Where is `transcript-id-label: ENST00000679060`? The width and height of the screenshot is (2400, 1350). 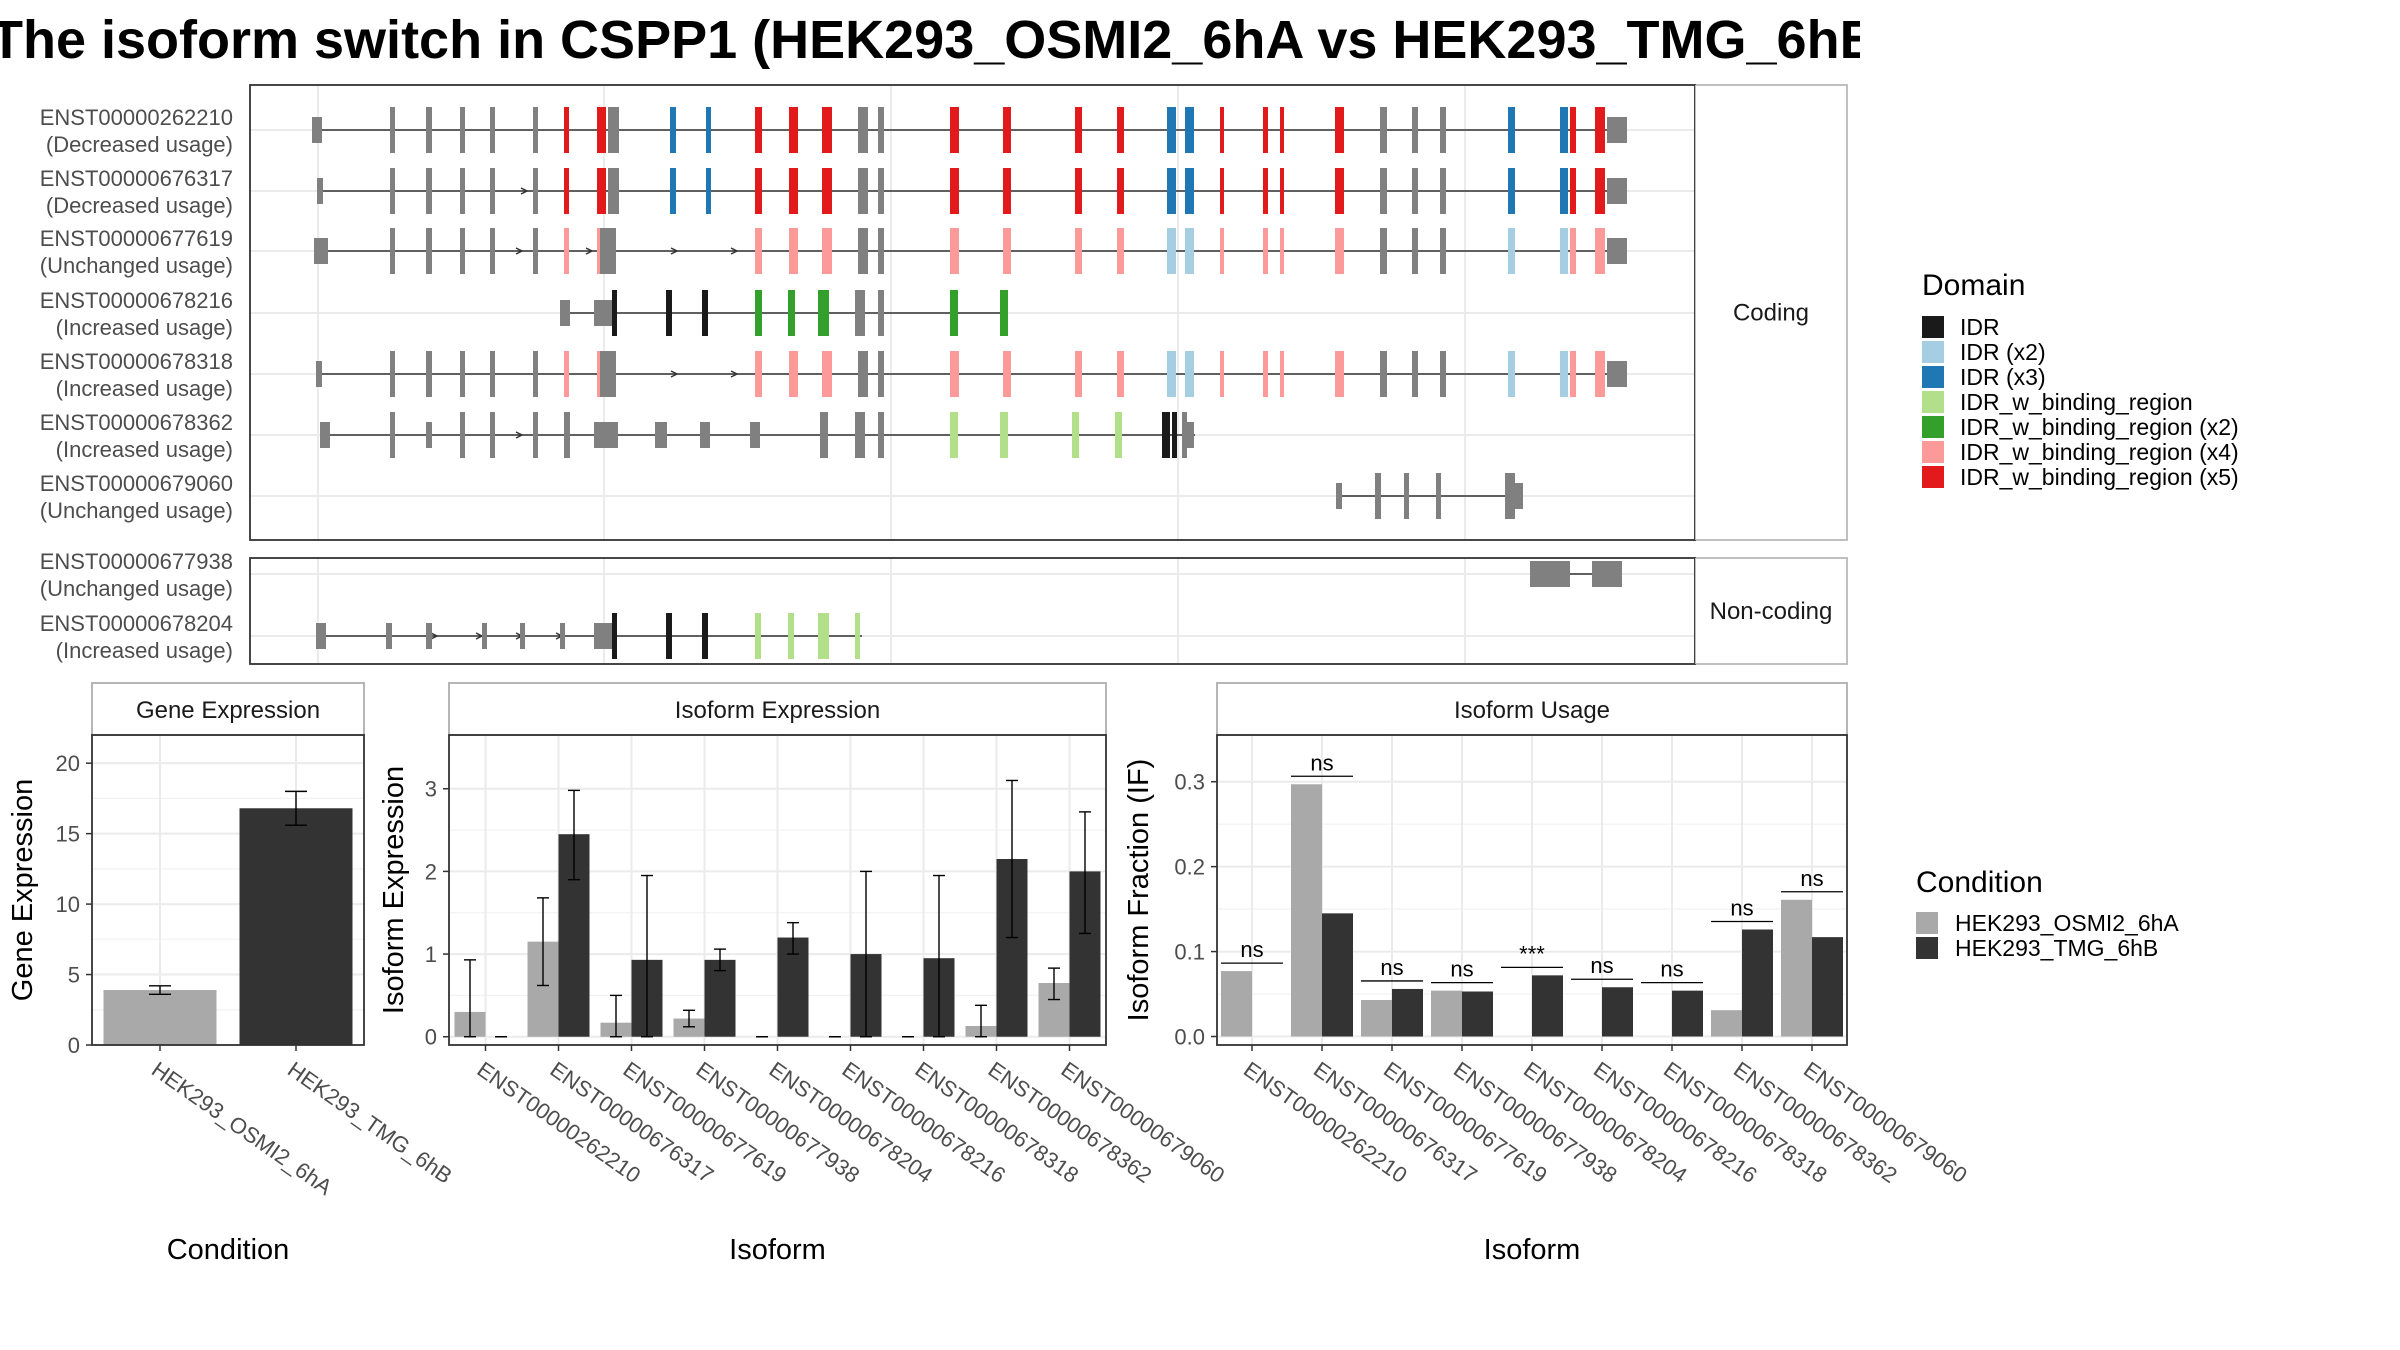 transcript-id-label: ENST00000679060 is located at coordinates (136, 483).